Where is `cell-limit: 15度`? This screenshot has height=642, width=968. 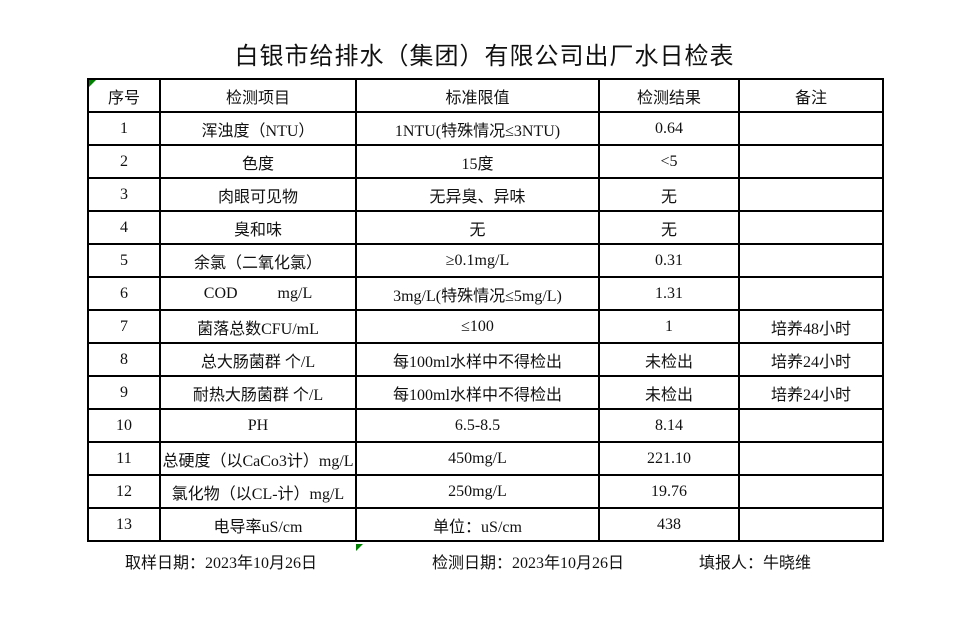
cell-limit: 15度 is located at coordinates (477, 161).